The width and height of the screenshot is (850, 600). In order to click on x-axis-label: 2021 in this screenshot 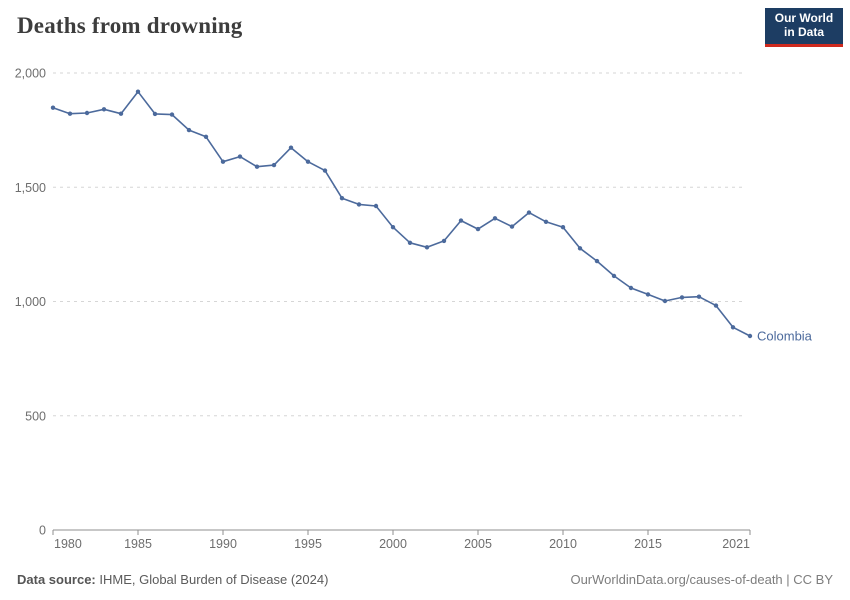, I will do `click(736, 544)`.